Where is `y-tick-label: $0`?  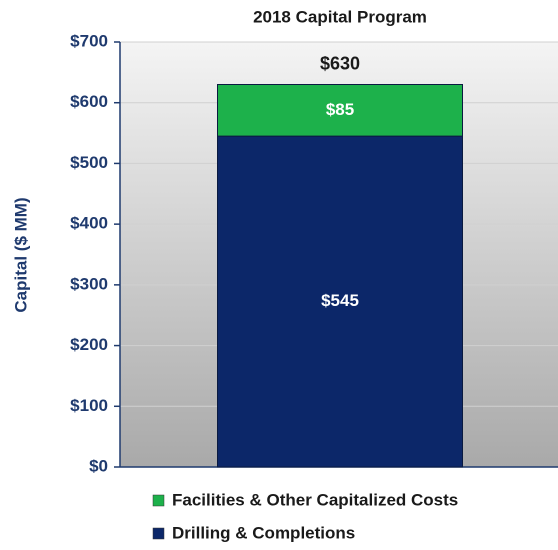
y-tick-label: $0 is located at coordinates (98, 465).